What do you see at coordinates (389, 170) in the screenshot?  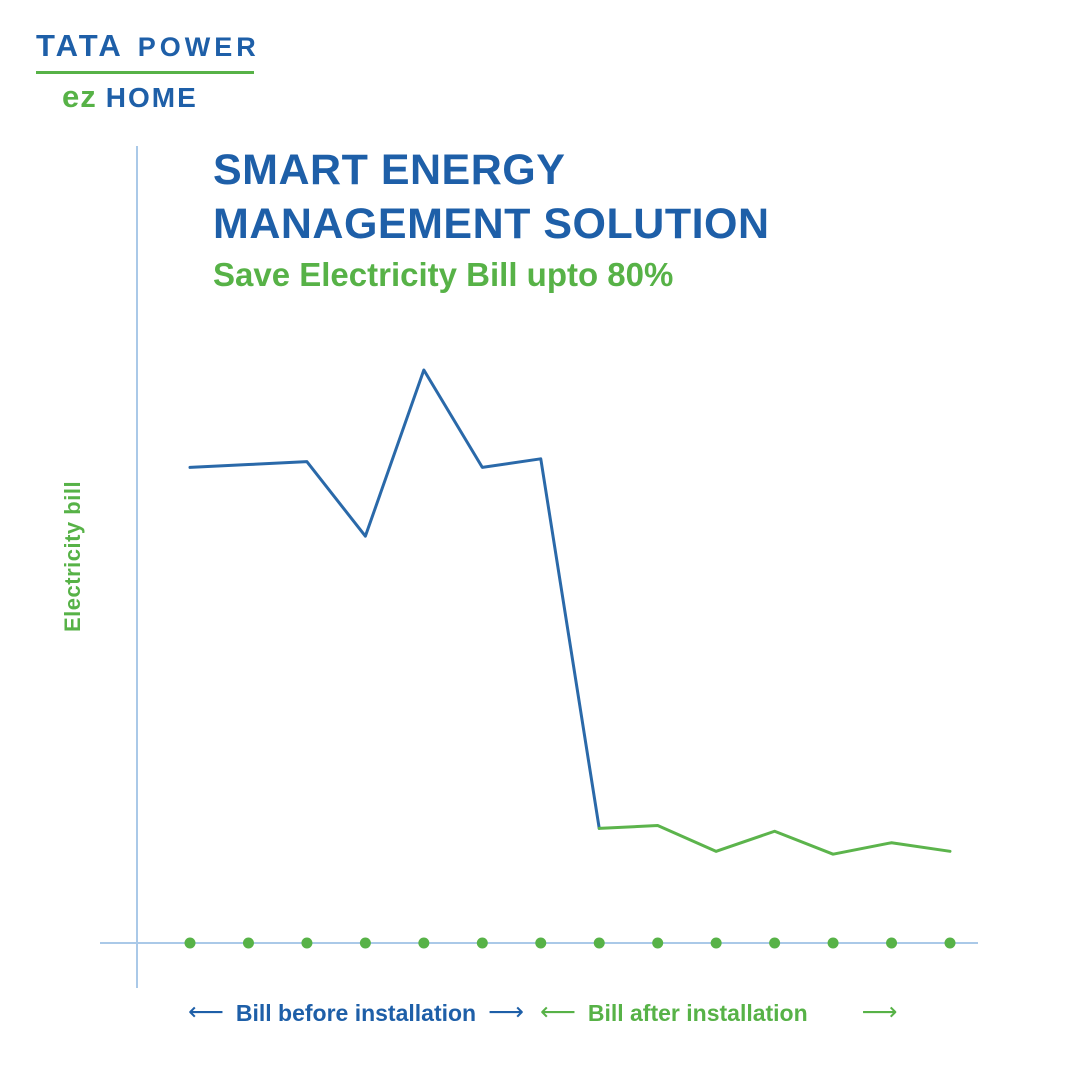 I see `title-line-1: SMART ENERGY` at bounding box center [389, 170].